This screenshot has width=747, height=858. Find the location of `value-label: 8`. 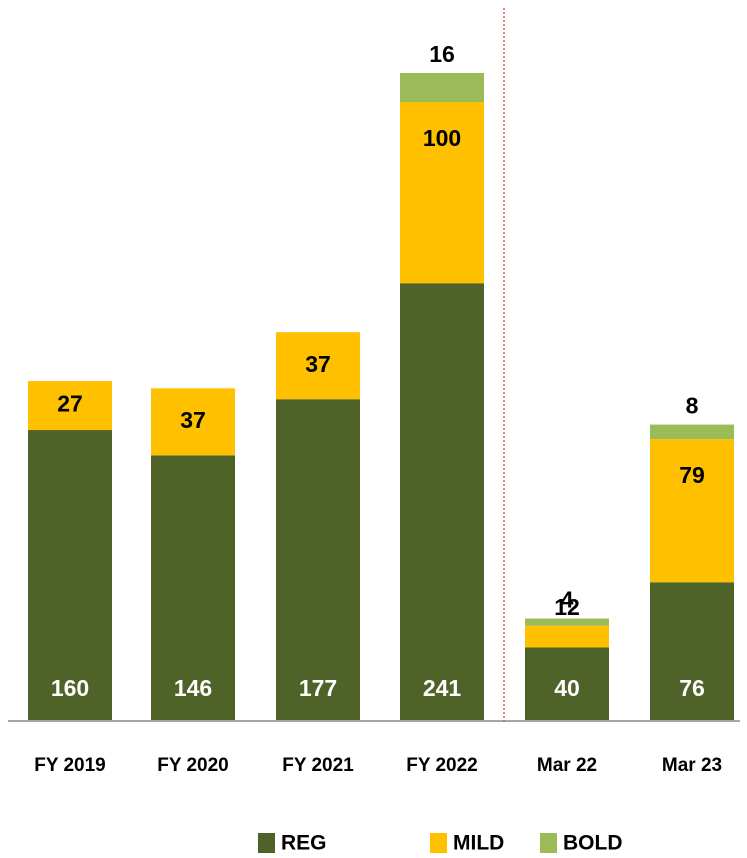

value-label: 8 is located at coordinates (692, 406).